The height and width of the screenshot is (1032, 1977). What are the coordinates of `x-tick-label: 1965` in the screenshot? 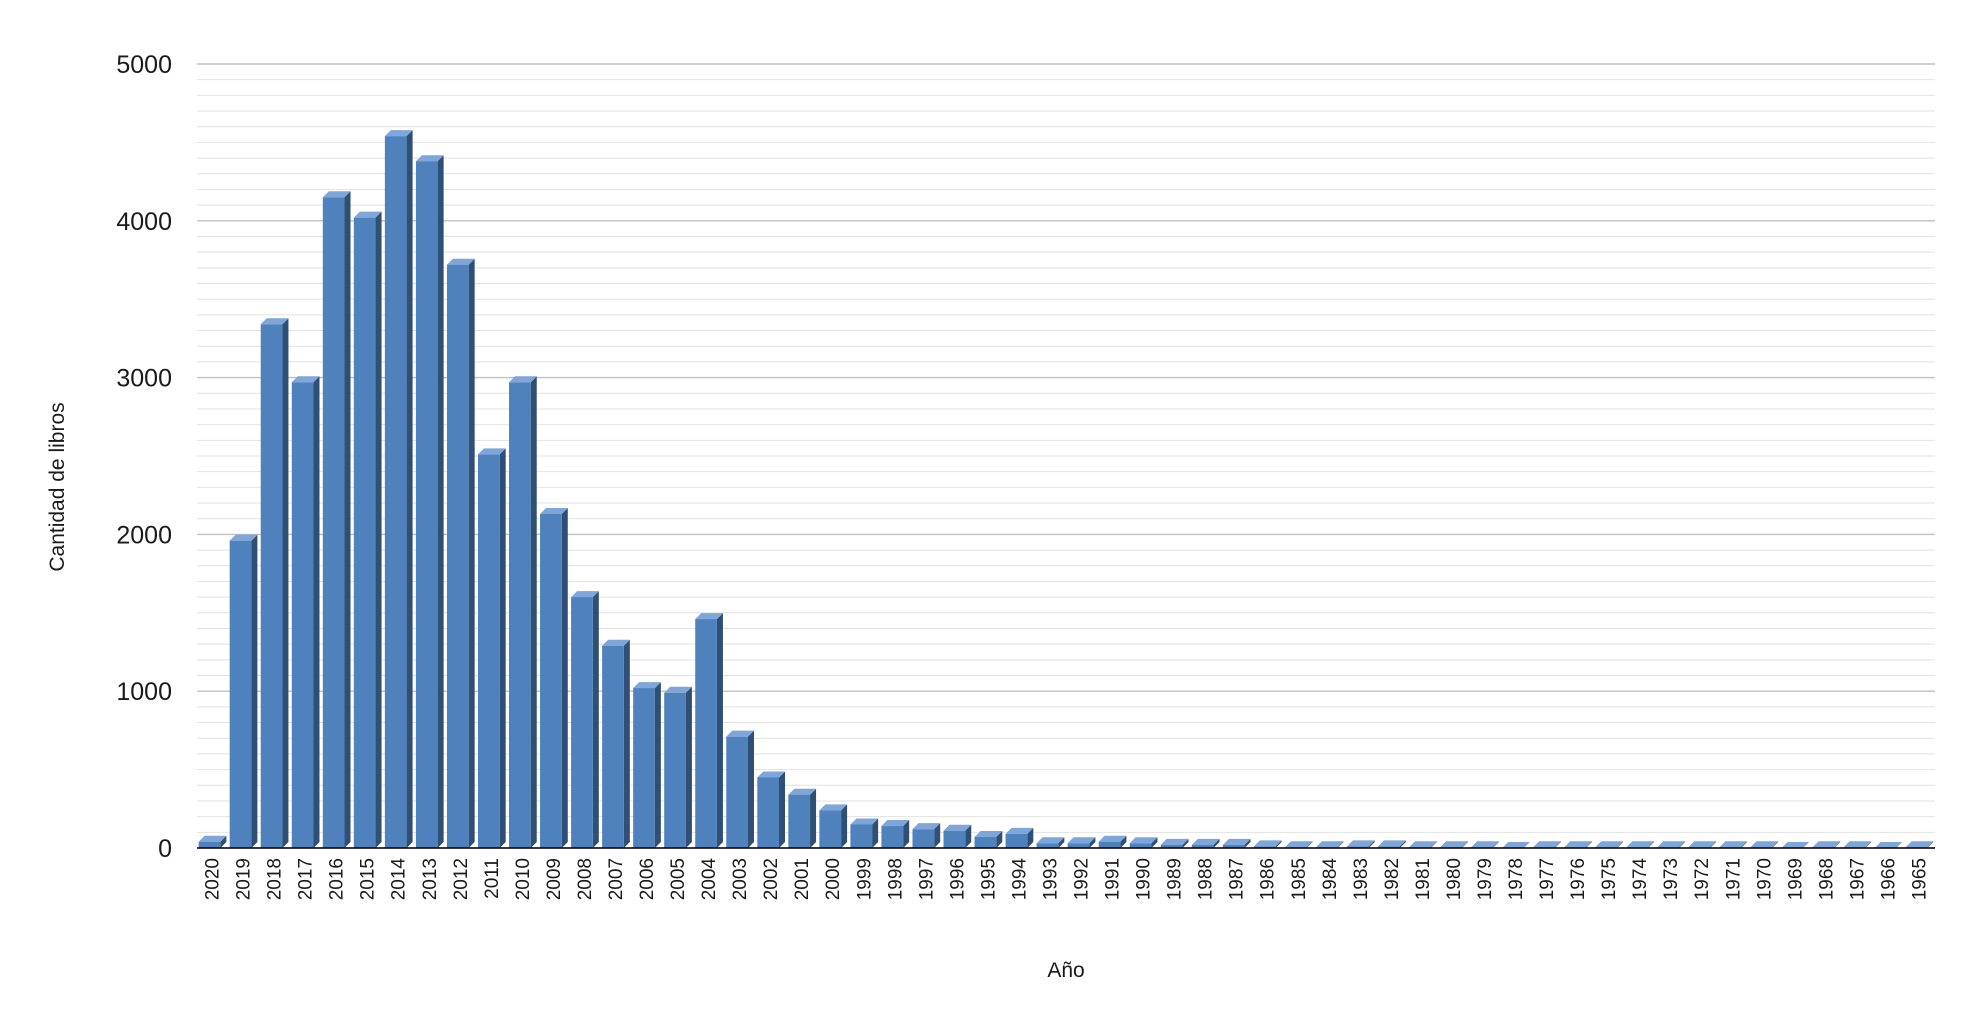 It's located at (1919, 879).